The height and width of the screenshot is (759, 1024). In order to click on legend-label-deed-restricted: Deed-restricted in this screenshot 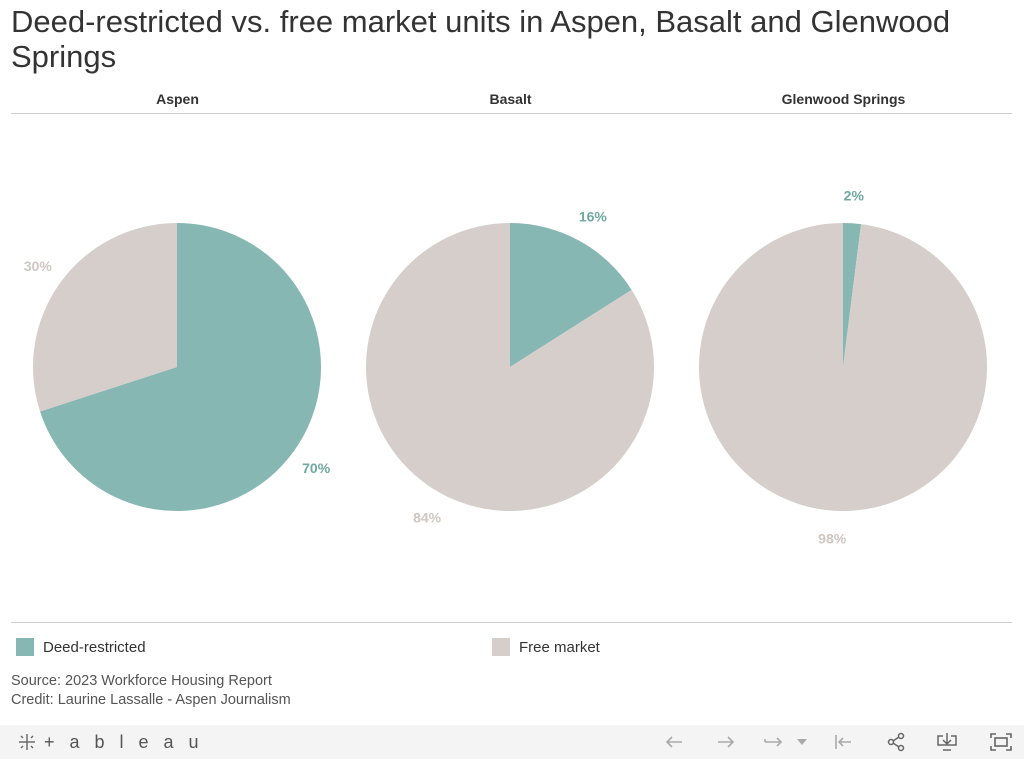, I will do `click(94, 647)`.